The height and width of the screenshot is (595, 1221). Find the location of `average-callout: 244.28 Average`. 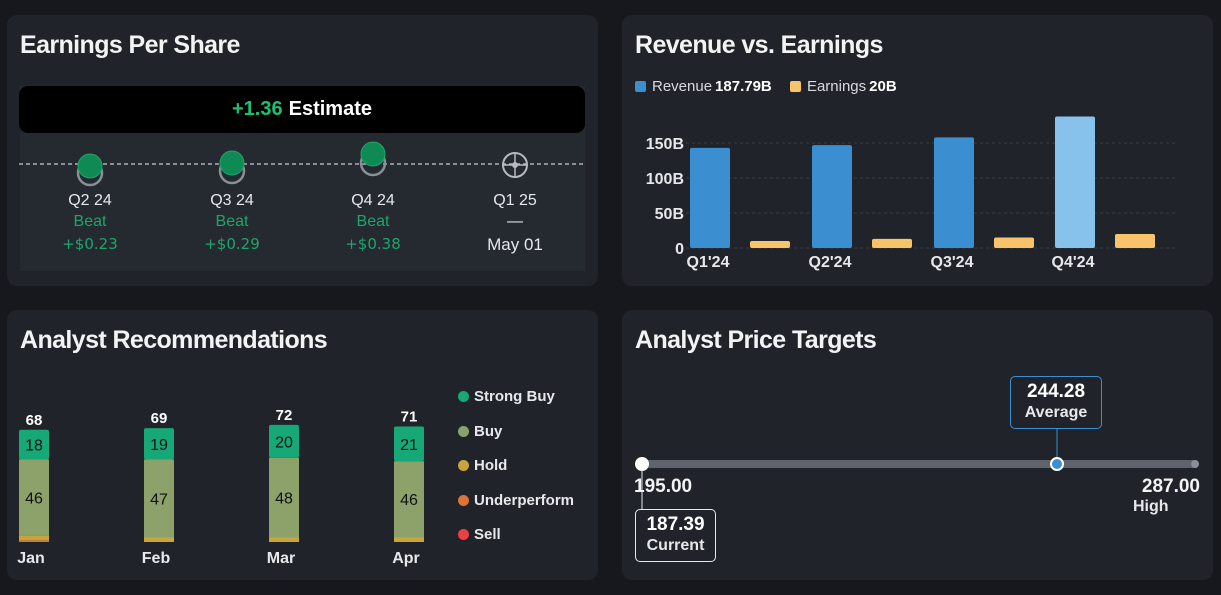

average-callout: 244.28 Average is located at coordinates (1056, 402).